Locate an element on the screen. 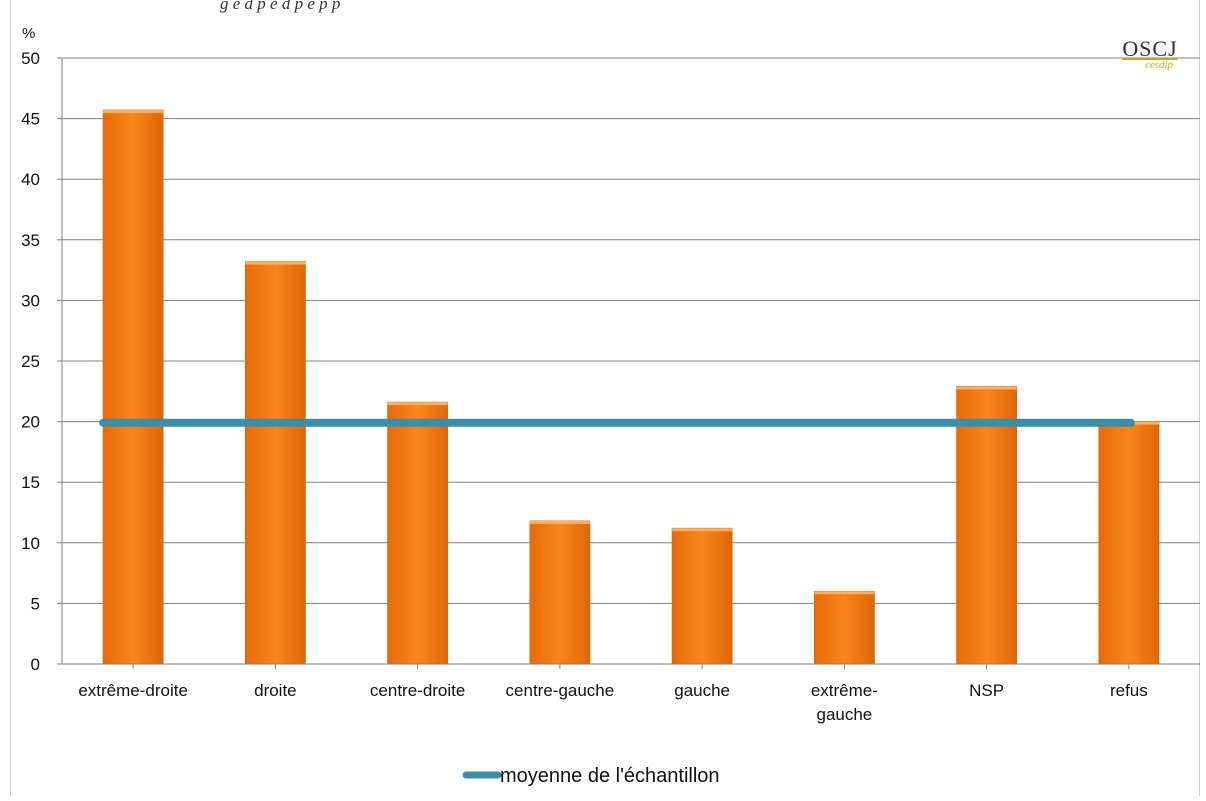 The image size is (1206, 801). bar-NSP is located at coordinates (987, 525).